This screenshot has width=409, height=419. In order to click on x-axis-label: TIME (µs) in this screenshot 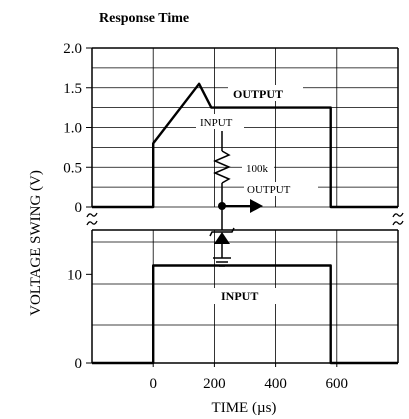, I will do `click(244, 408)`.